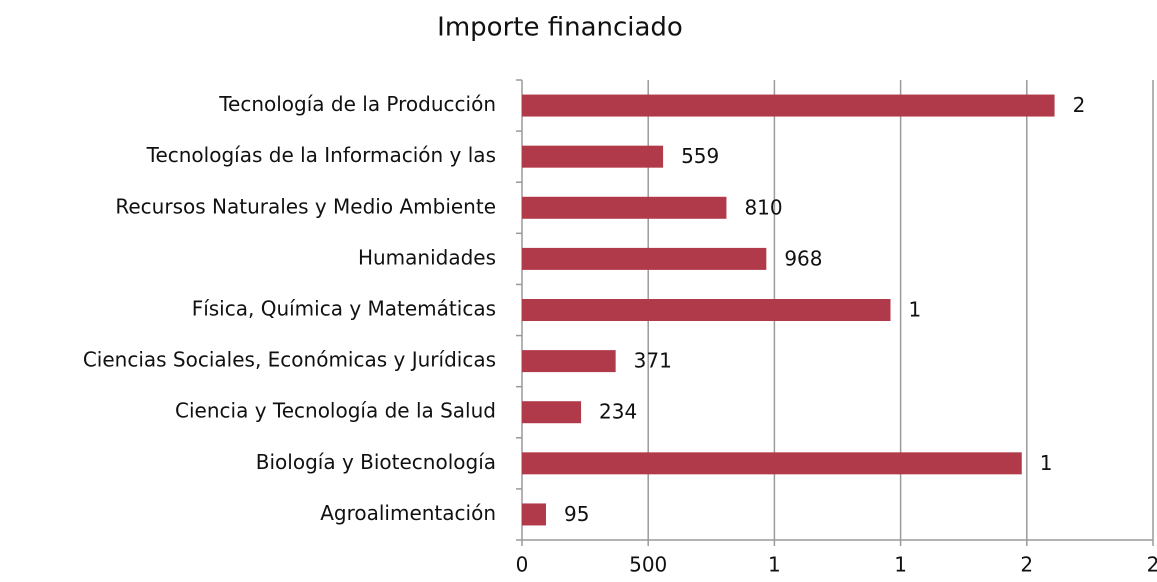  Describe the element at coordinates (335, 411) in the screenshot. I see `y-tick-label: Ciencia y Tecnología de la Salud` at that location.